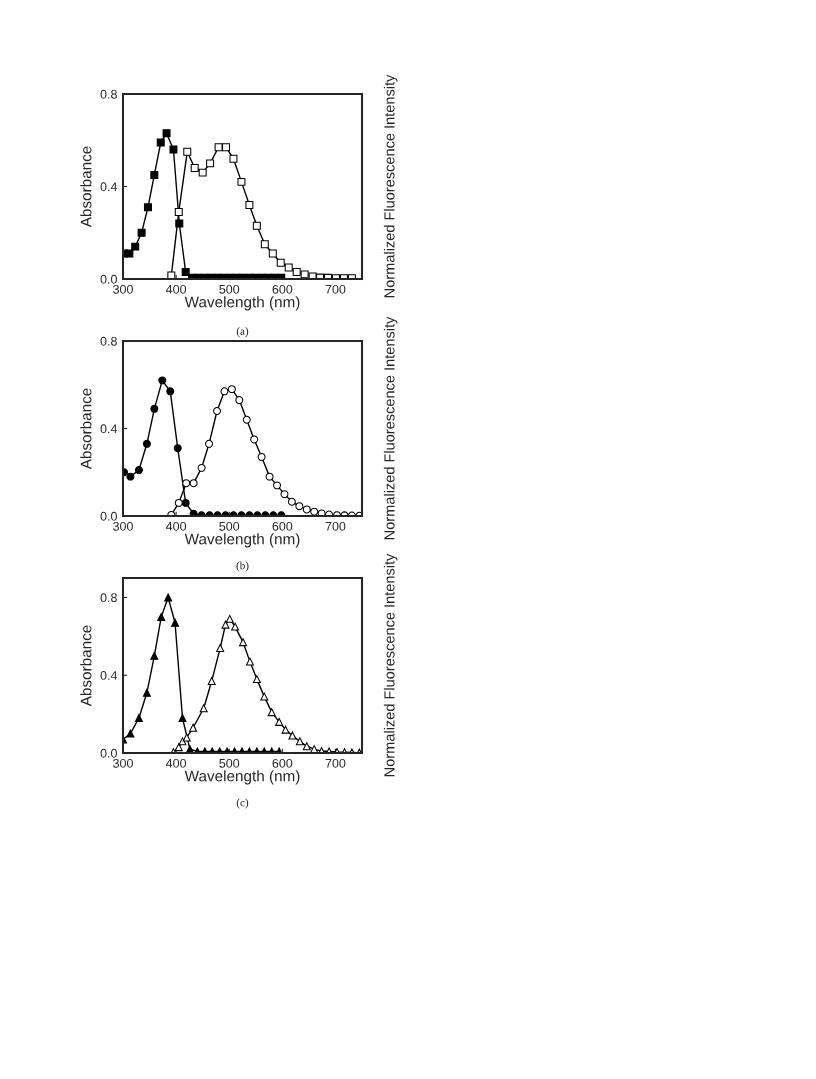 The width and height of the screenshot is (816, 1079). I want to click on text: (b), so click(242, 566).